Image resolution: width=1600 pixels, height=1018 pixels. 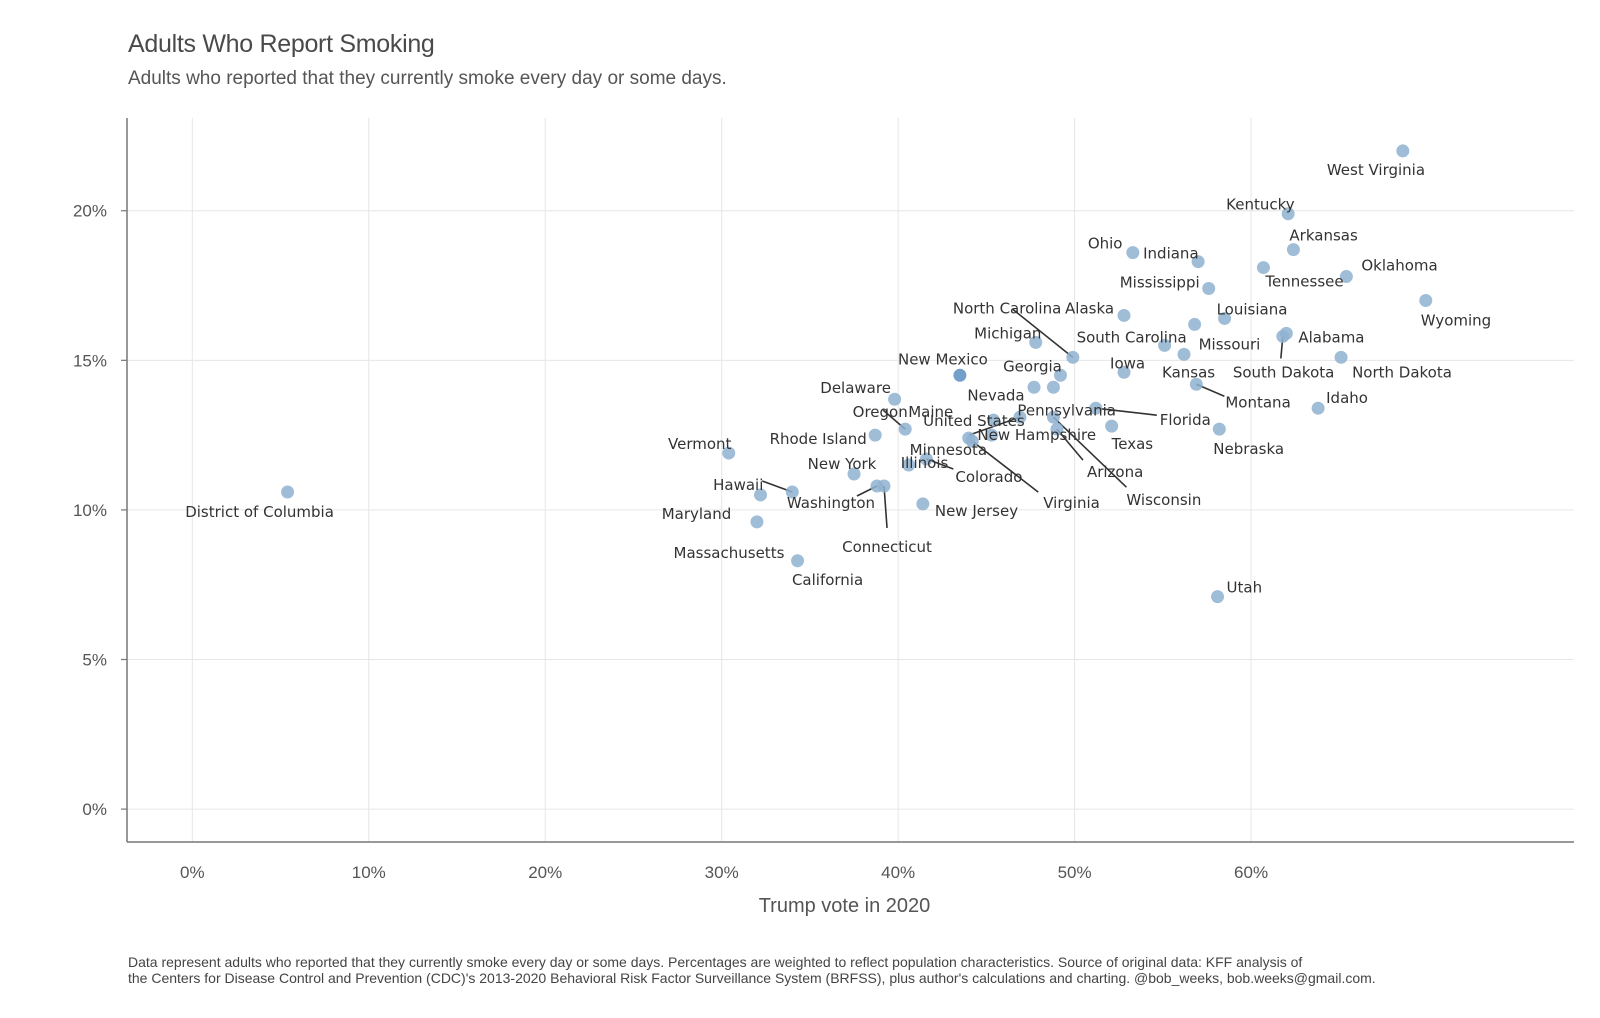 I want to click on label-alaska: Alaska, so click(x=1089, y=308).